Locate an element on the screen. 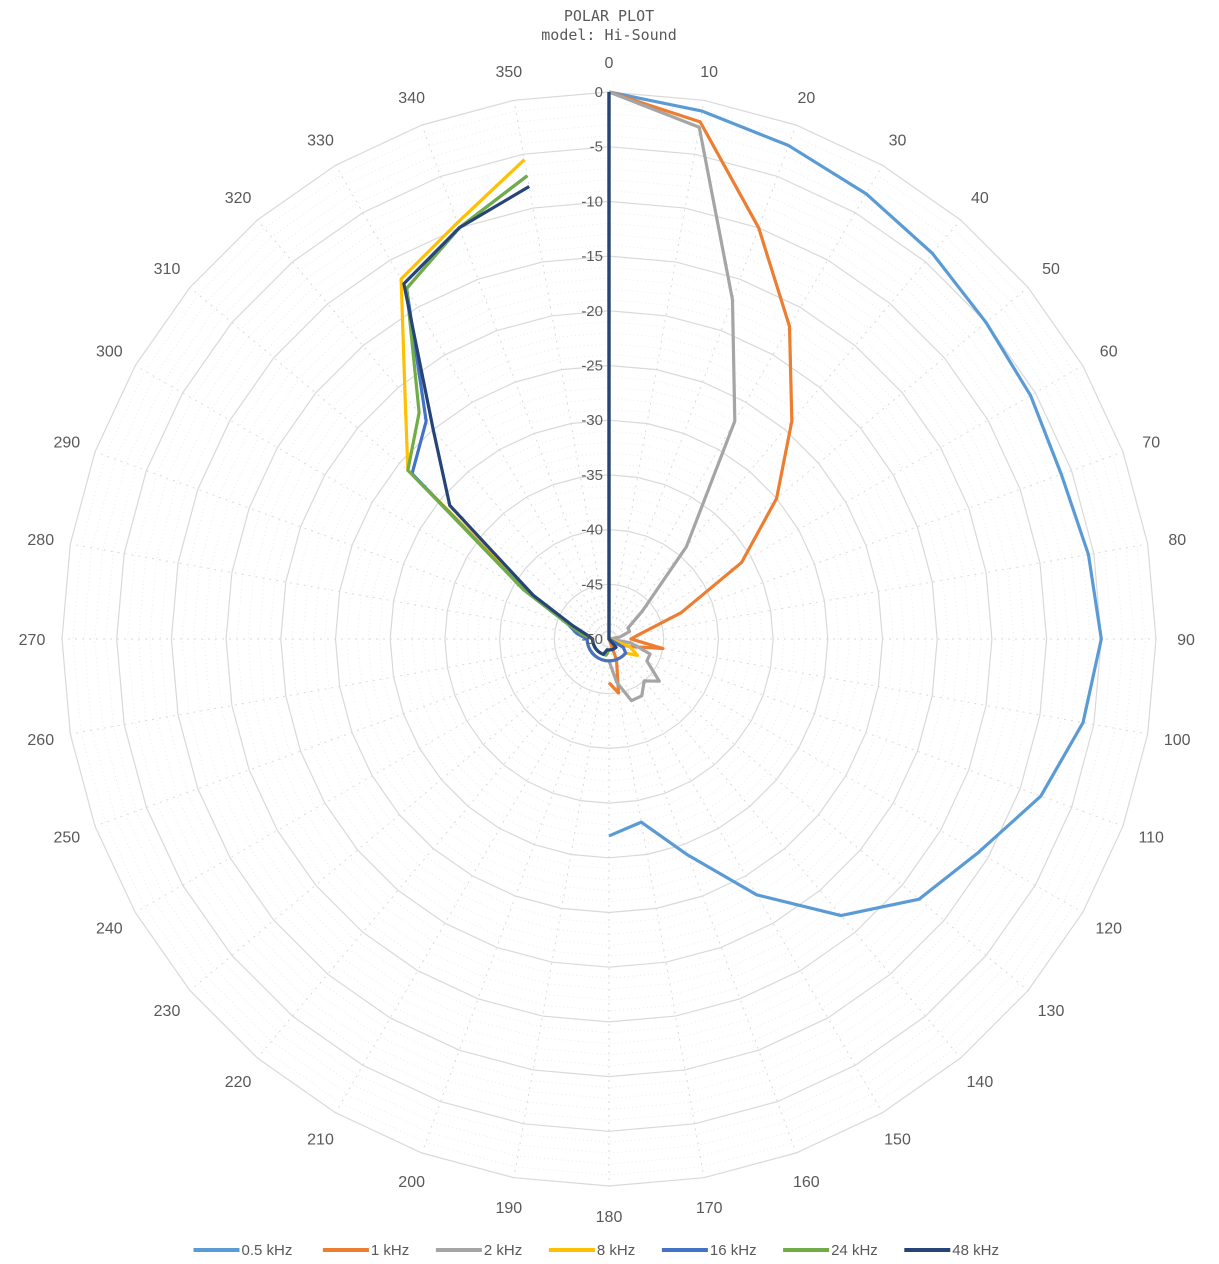 The image size is (1219, 1264). chart-subtitle: model: Hi-Sound is located at coordinates (608, 35).